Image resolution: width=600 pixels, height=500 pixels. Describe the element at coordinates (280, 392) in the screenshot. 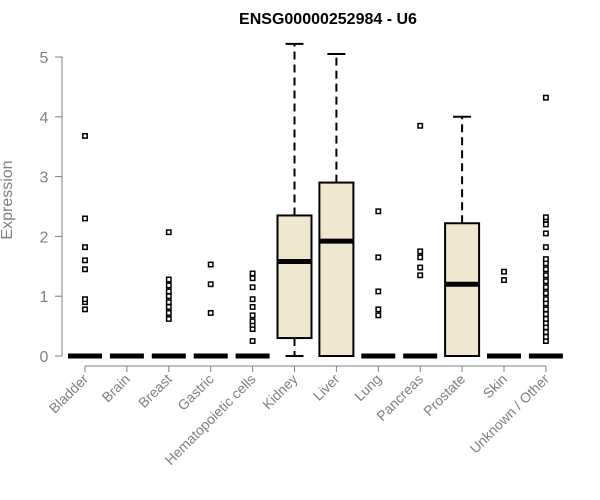

I see `x-tick-label: Kidney` at that location.